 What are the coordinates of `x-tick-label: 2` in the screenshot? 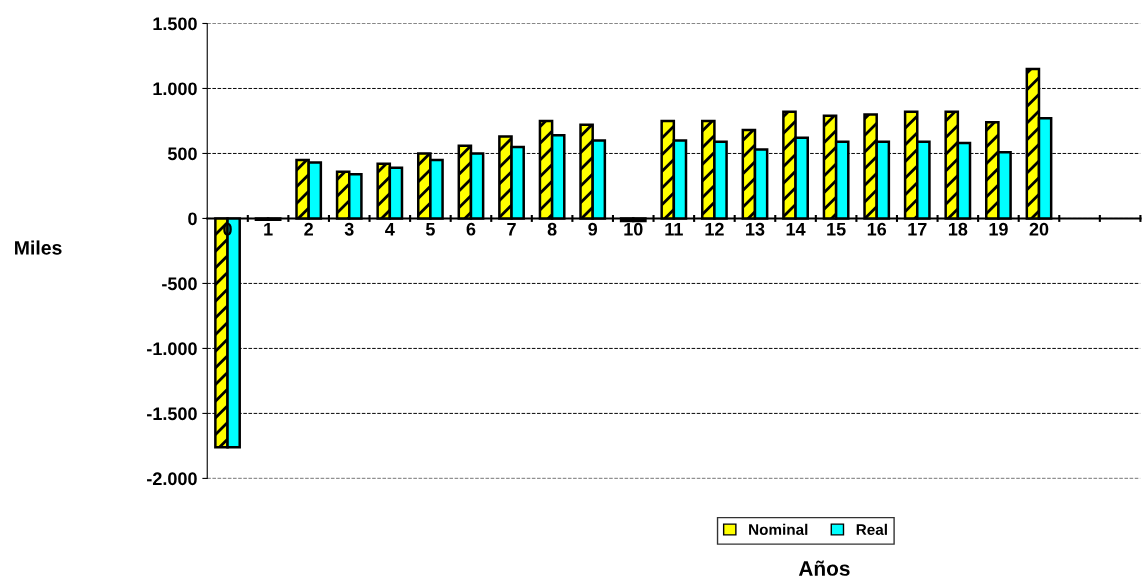 It's located at (308, 229).